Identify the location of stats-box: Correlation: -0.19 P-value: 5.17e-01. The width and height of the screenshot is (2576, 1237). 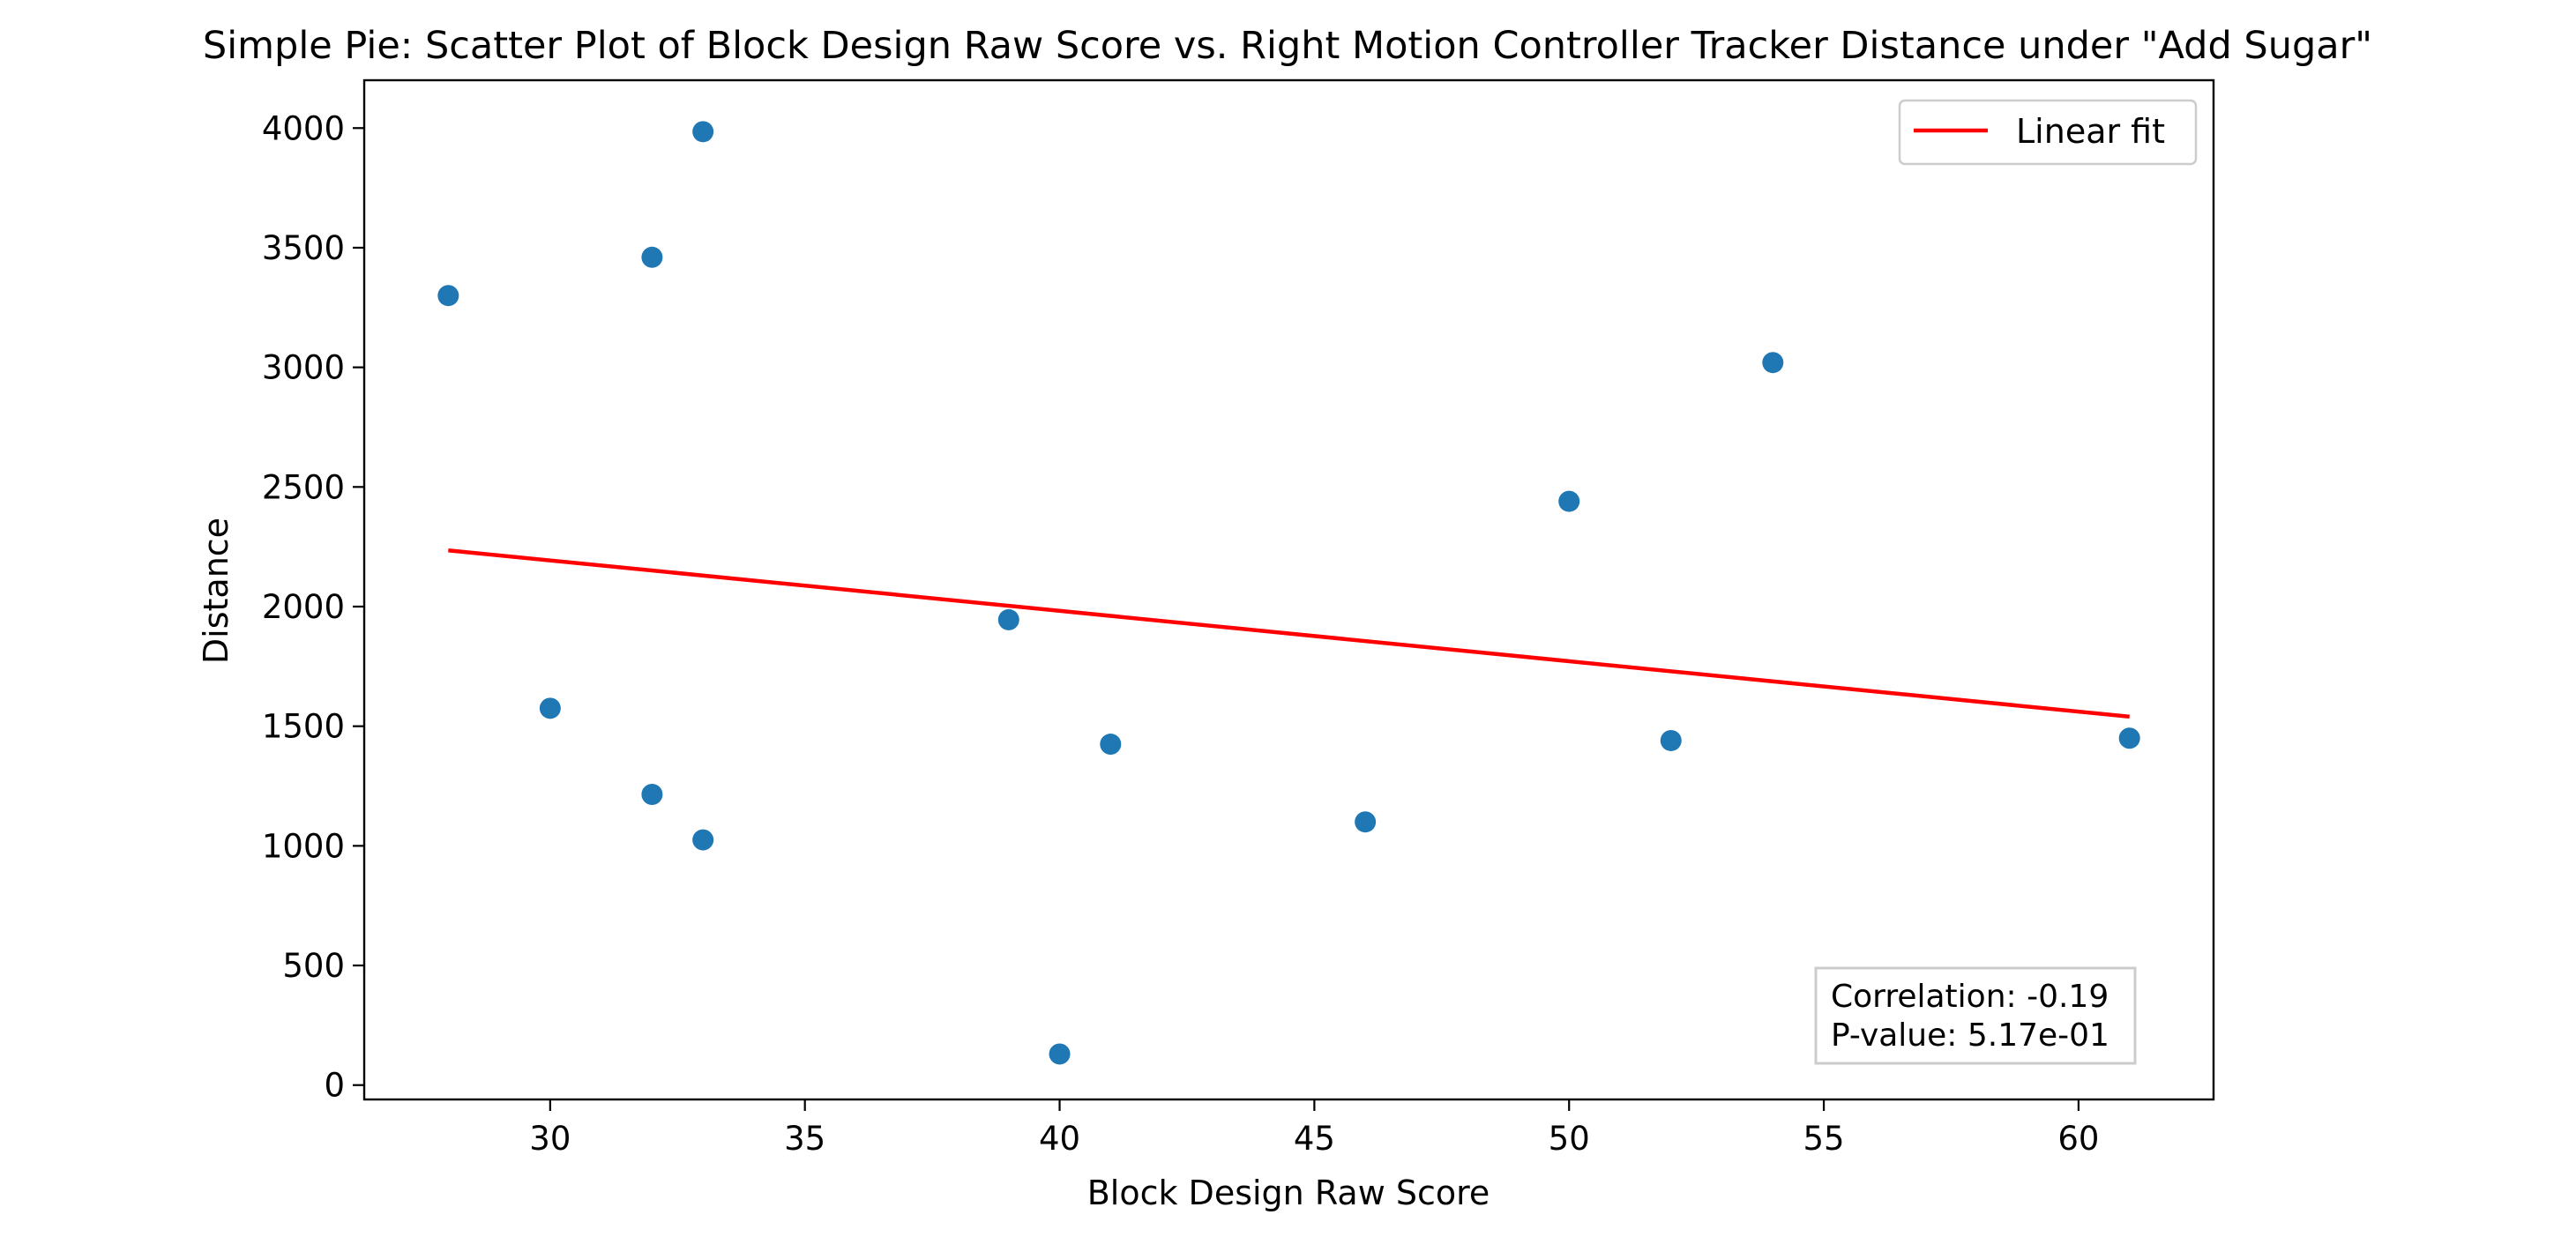
(1975, 1016).